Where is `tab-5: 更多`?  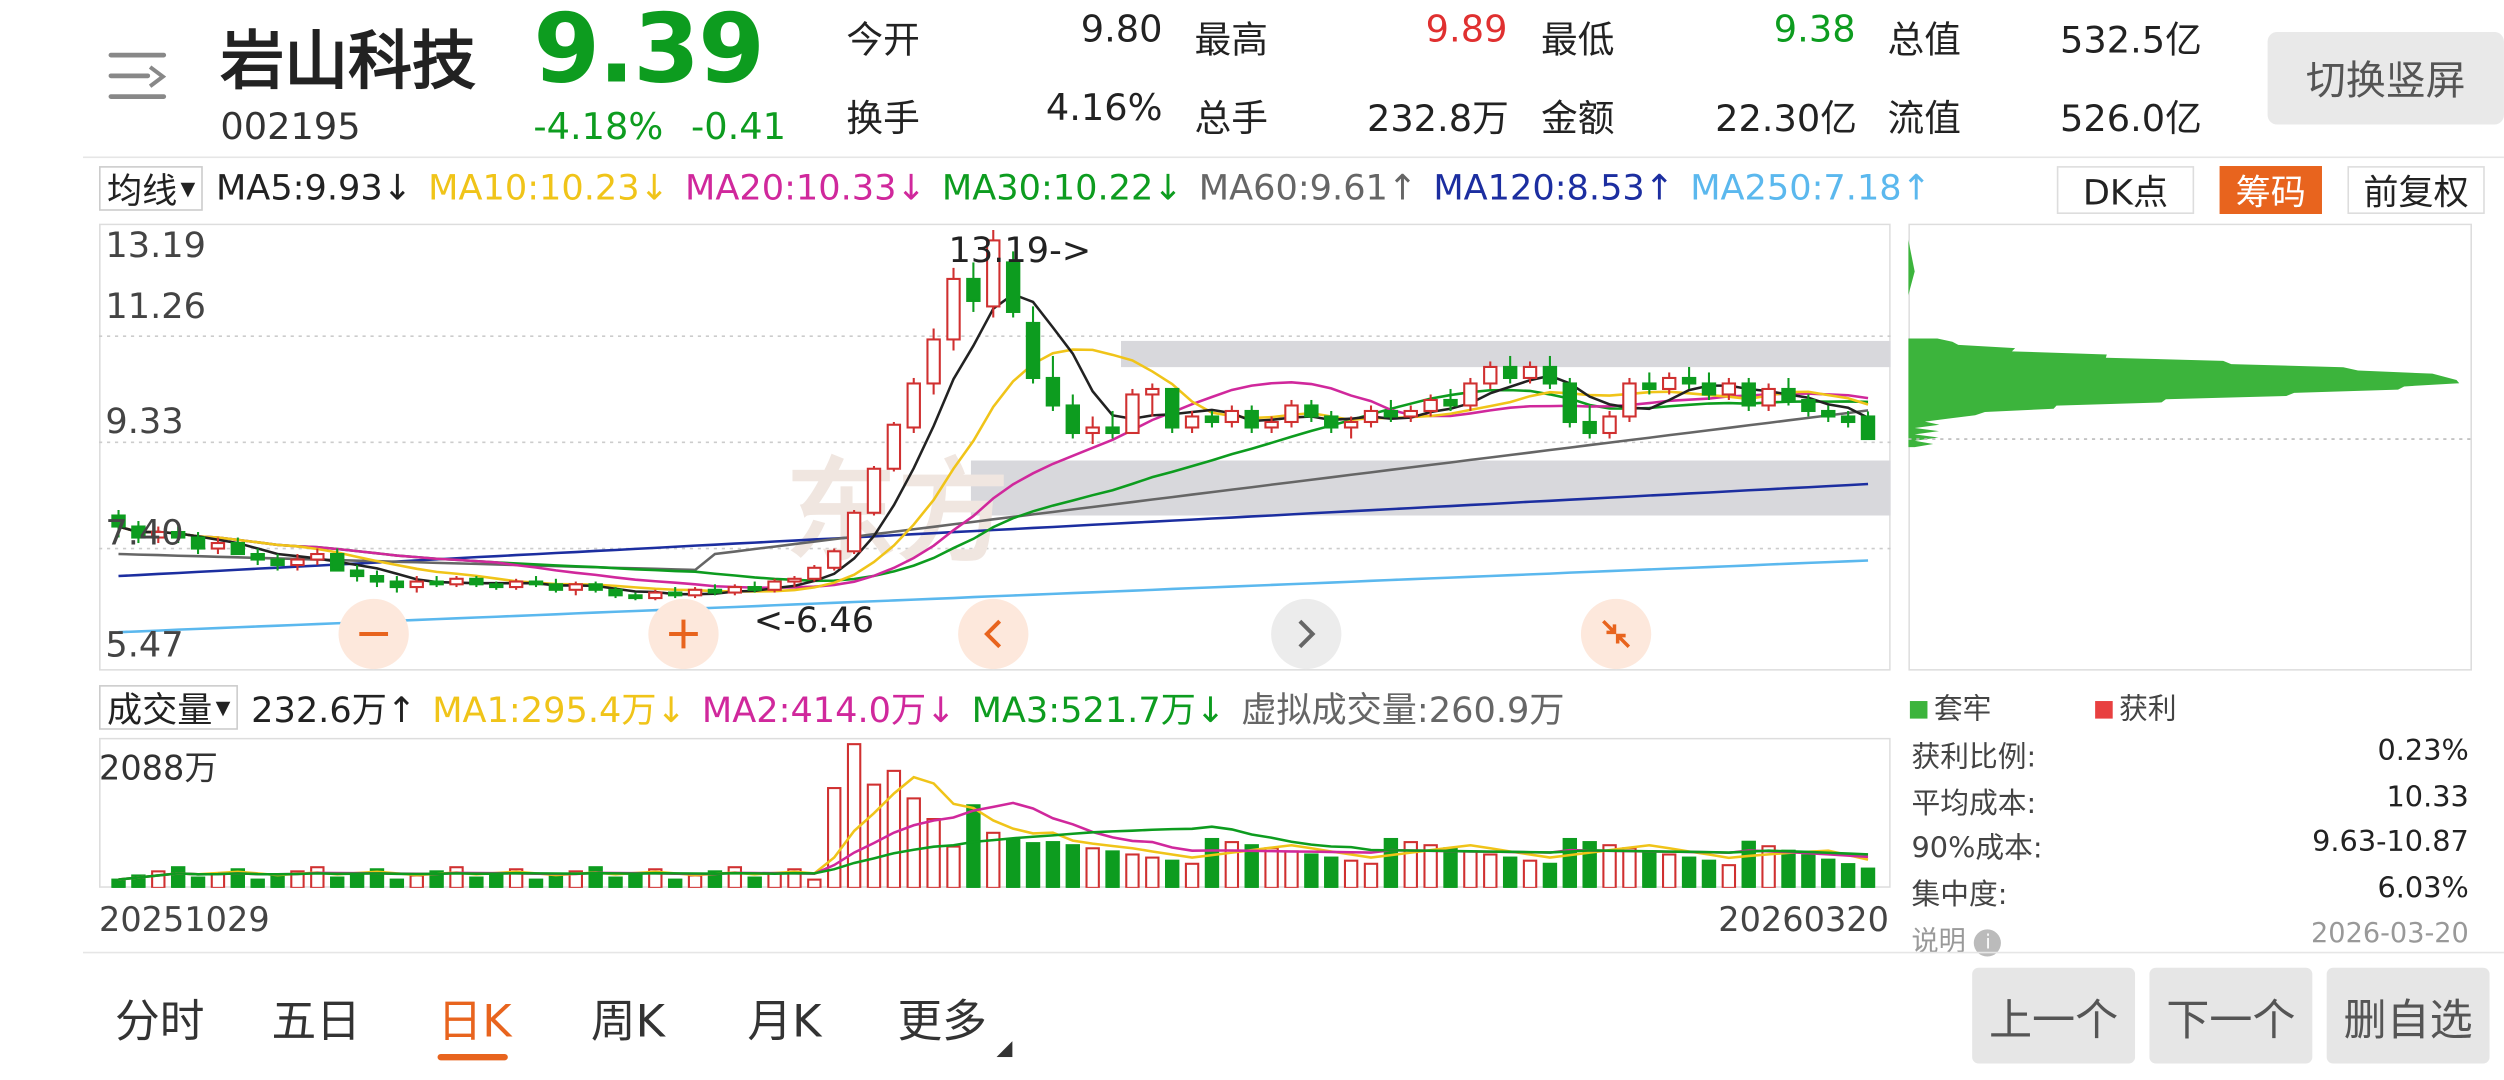
tab-5: 更多 is located at coordinates (942, 1021).